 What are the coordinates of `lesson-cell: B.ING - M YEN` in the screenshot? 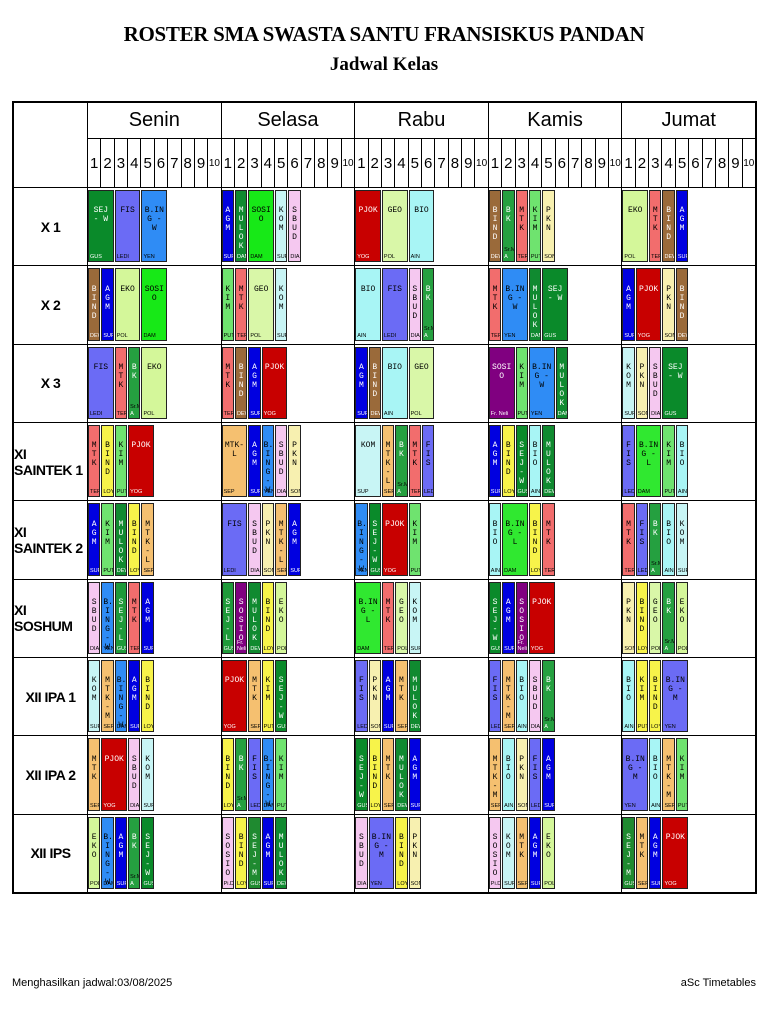 It's located at (675, 696).